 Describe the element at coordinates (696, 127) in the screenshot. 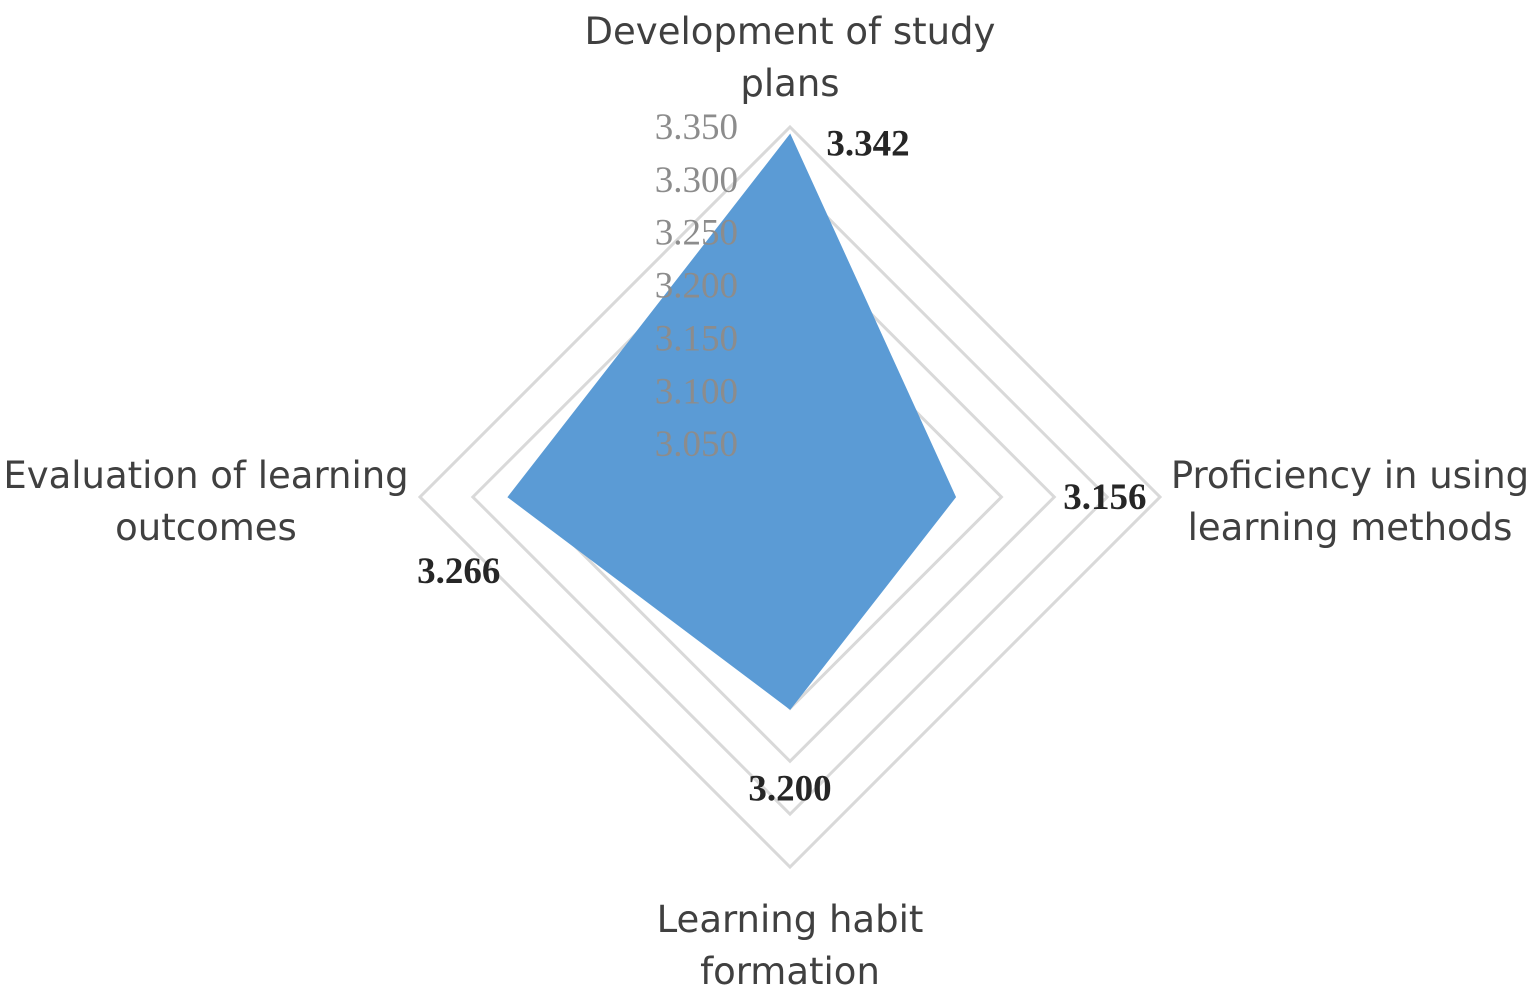

I see `tick-label: 3.350` at that location.